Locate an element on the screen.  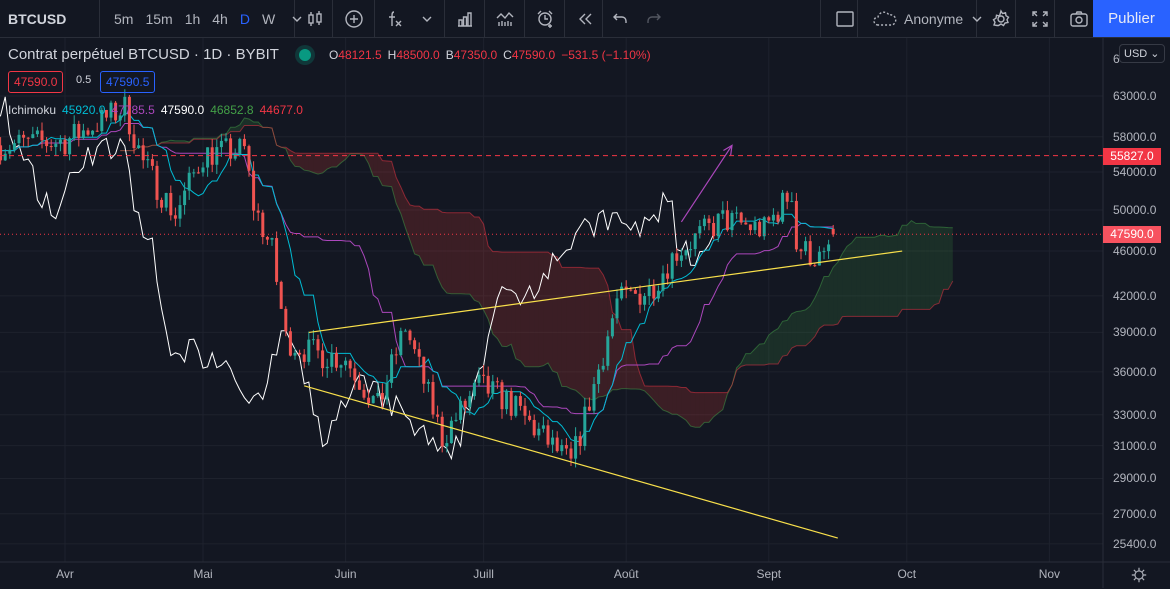
interval-4h: 4h is located at coordinates (220, 18).